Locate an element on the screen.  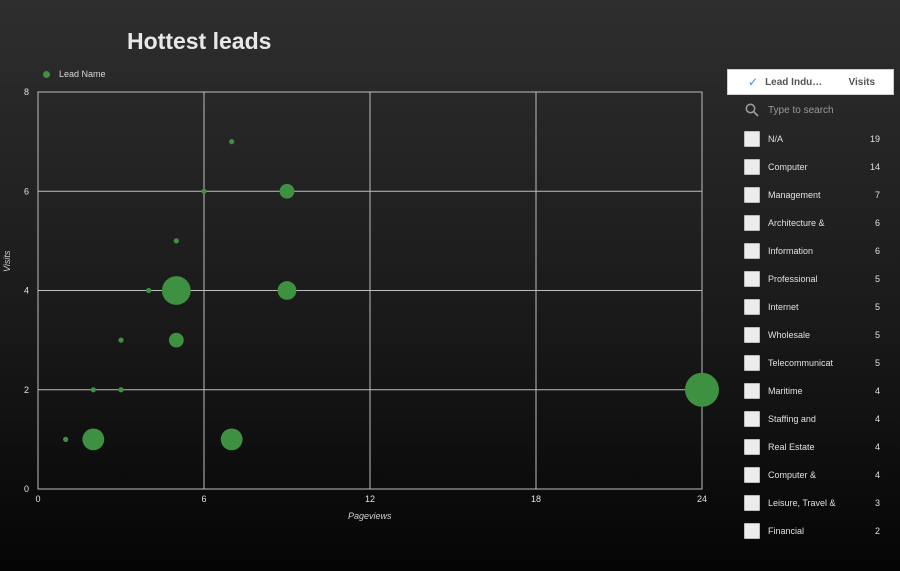
search-icon is located at coordinates (752, 110).